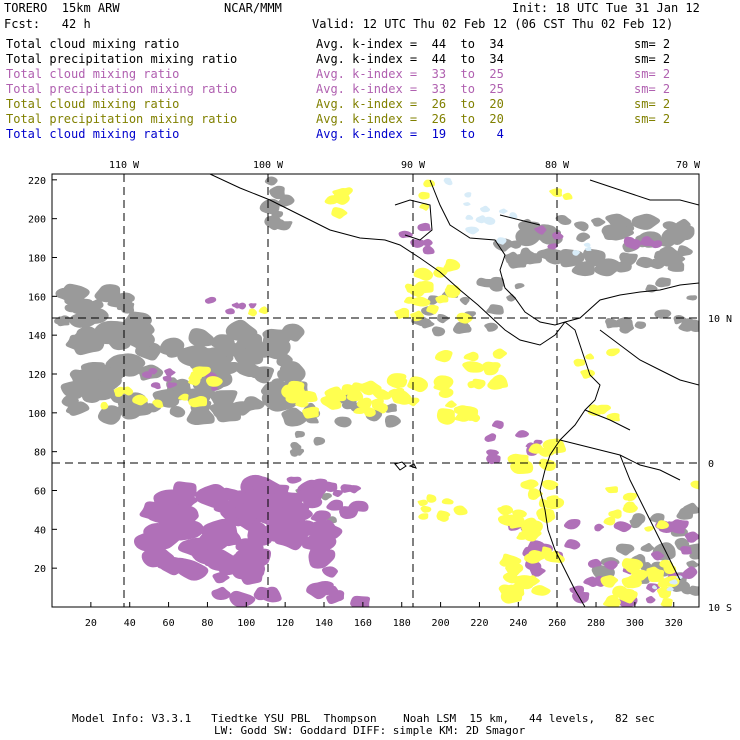 The height and width of the screenshot is (740, 740). I want to click on x-tick-label: 100, so click(246, 623).